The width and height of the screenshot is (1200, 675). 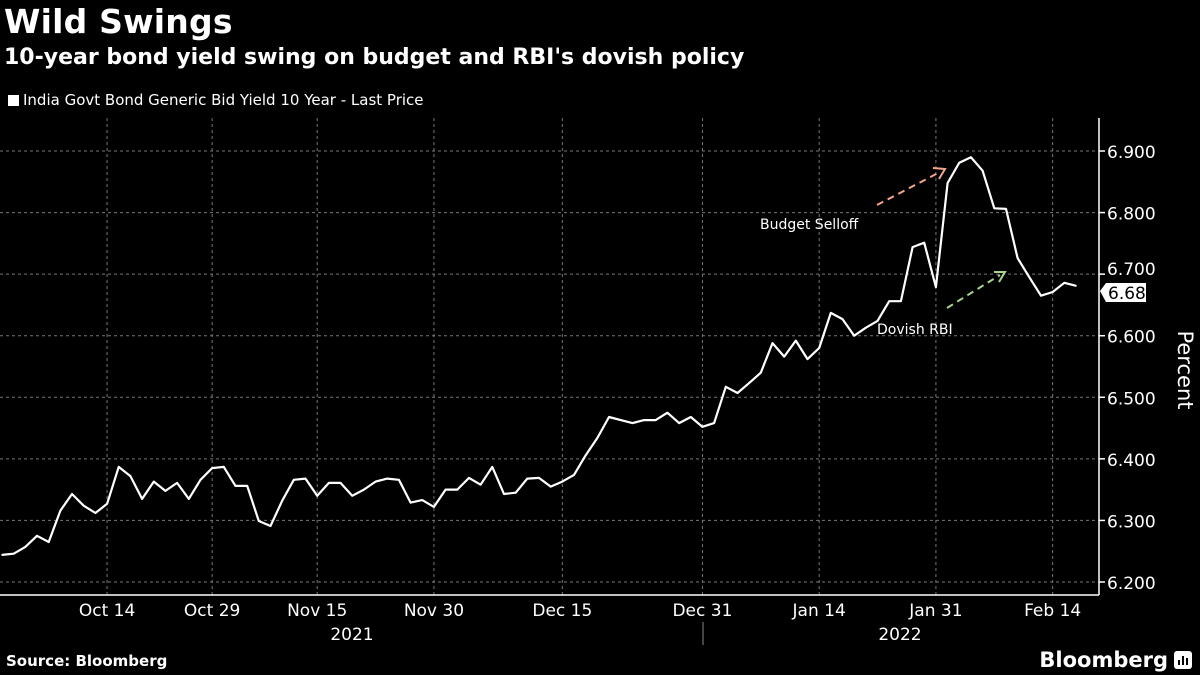 What do you see at coordinates (434, 611) in the screenshot?
I see `x-tick-label: Nov 30` at bounding box center [434, 611].